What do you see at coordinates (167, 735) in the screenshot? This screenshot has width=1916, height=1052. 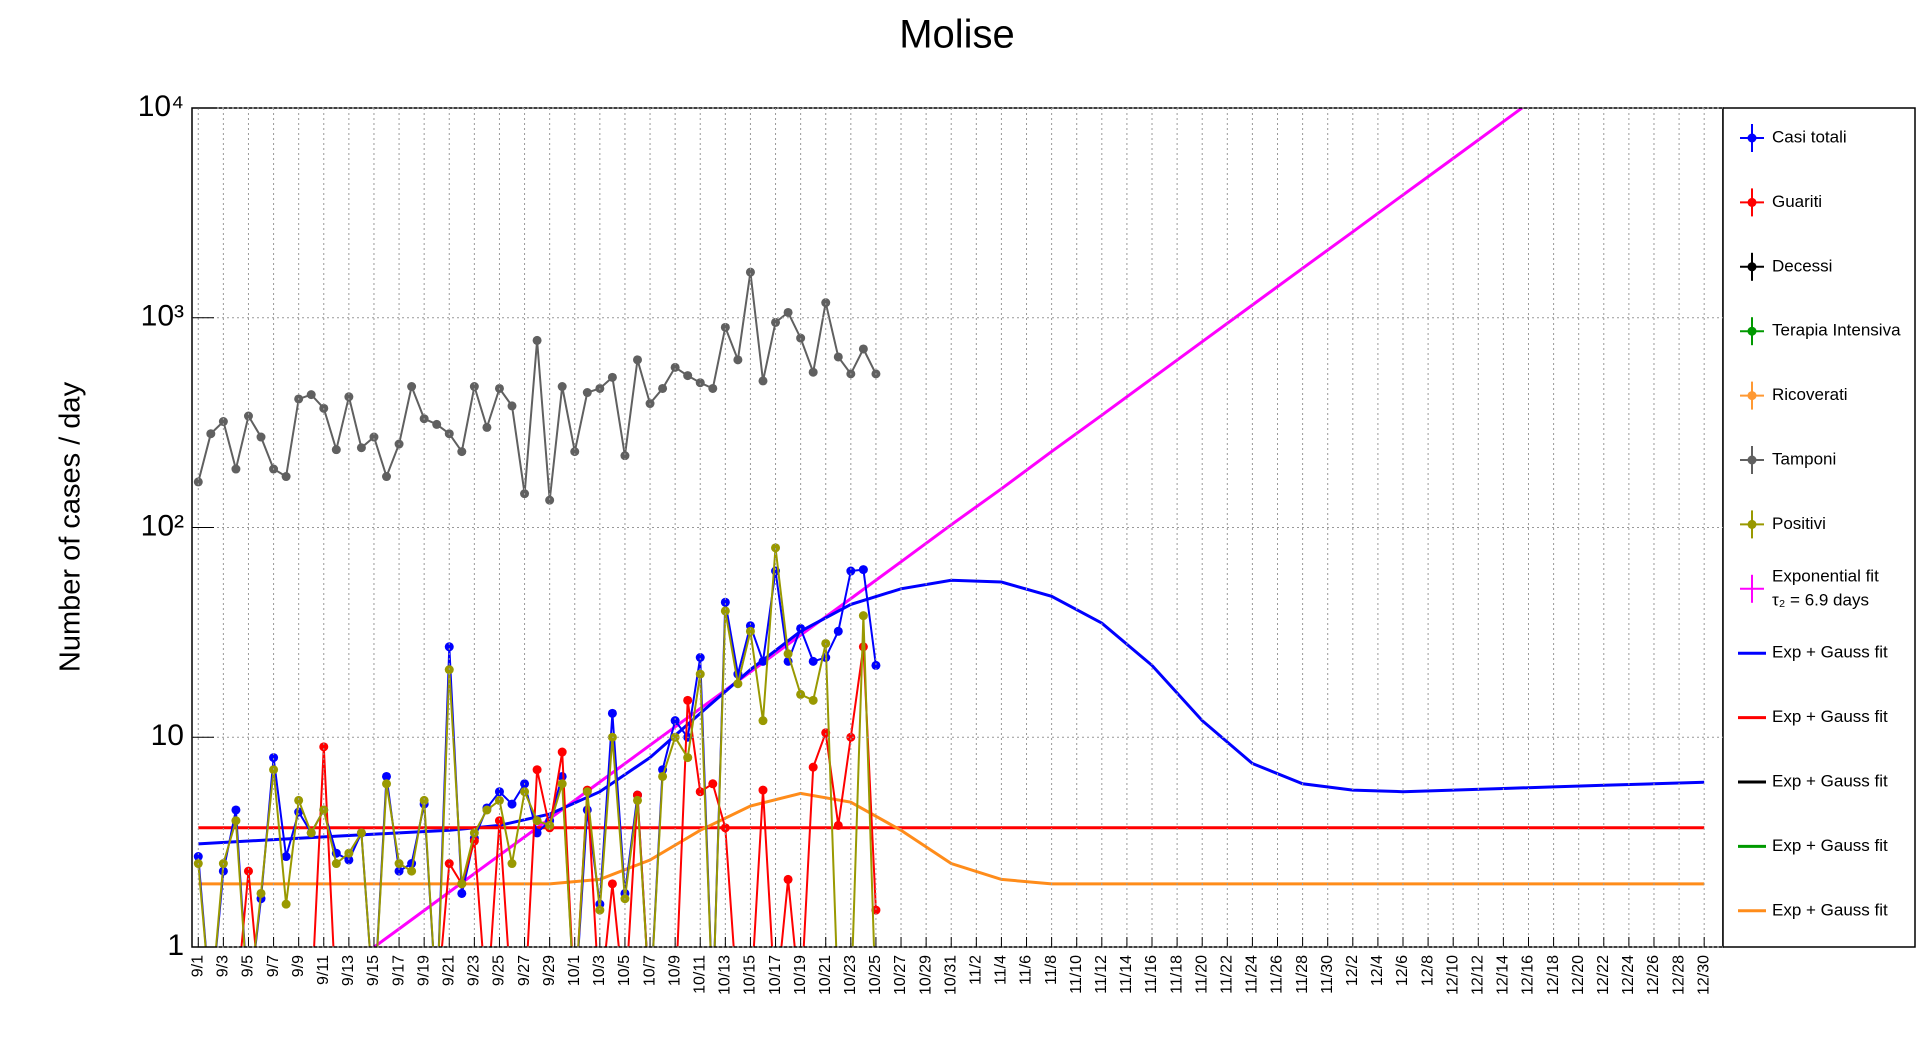 I see `y-tick-label: 10` at bounding box center [167, 735].